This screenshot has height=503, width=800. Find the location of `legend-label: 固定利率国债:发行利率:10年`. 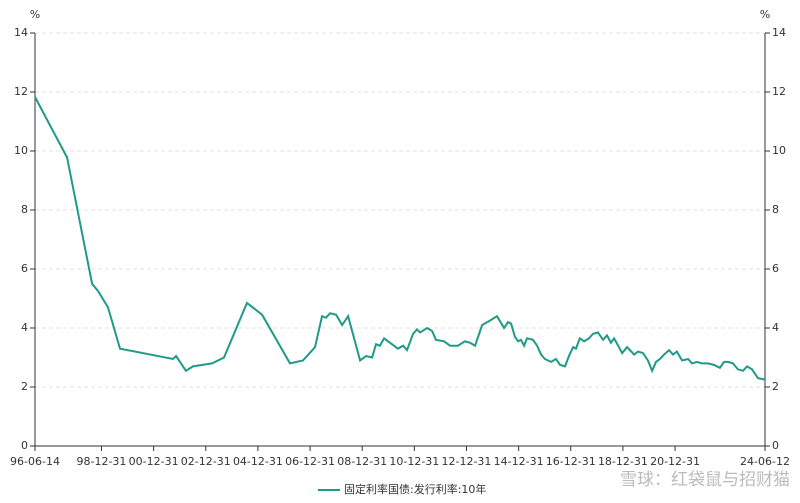

legend-label: 固定利率国债:发行利率:10年 is located at coordinates (415, 489).